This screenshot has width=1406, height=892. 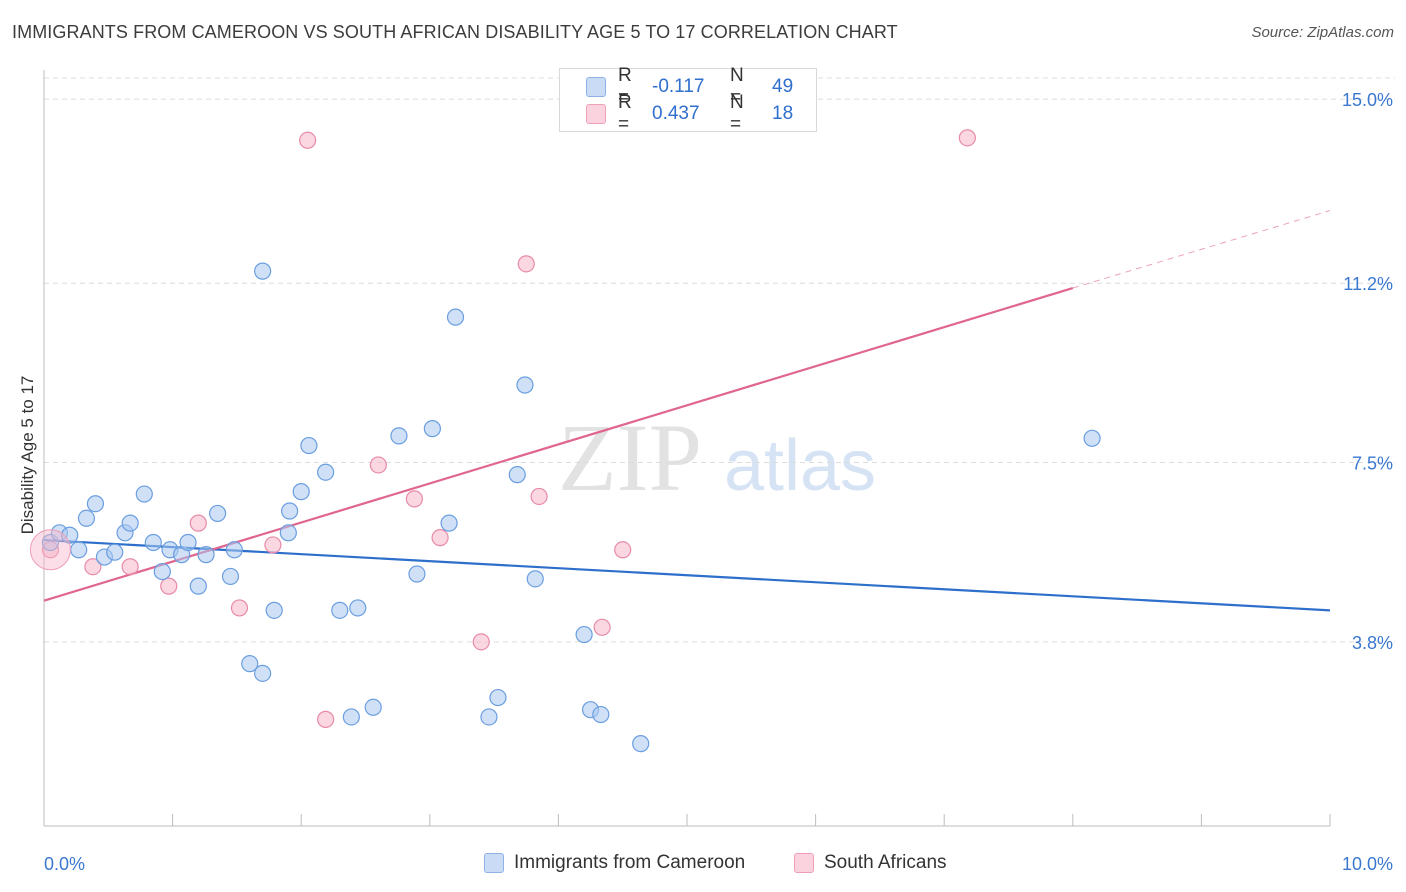 What do you see at coordinates (630, 862) in the screenshot?
I see `bottom-legend-label-cameroon: Immigrants from Cameroon` at bounding box center [630, 862].